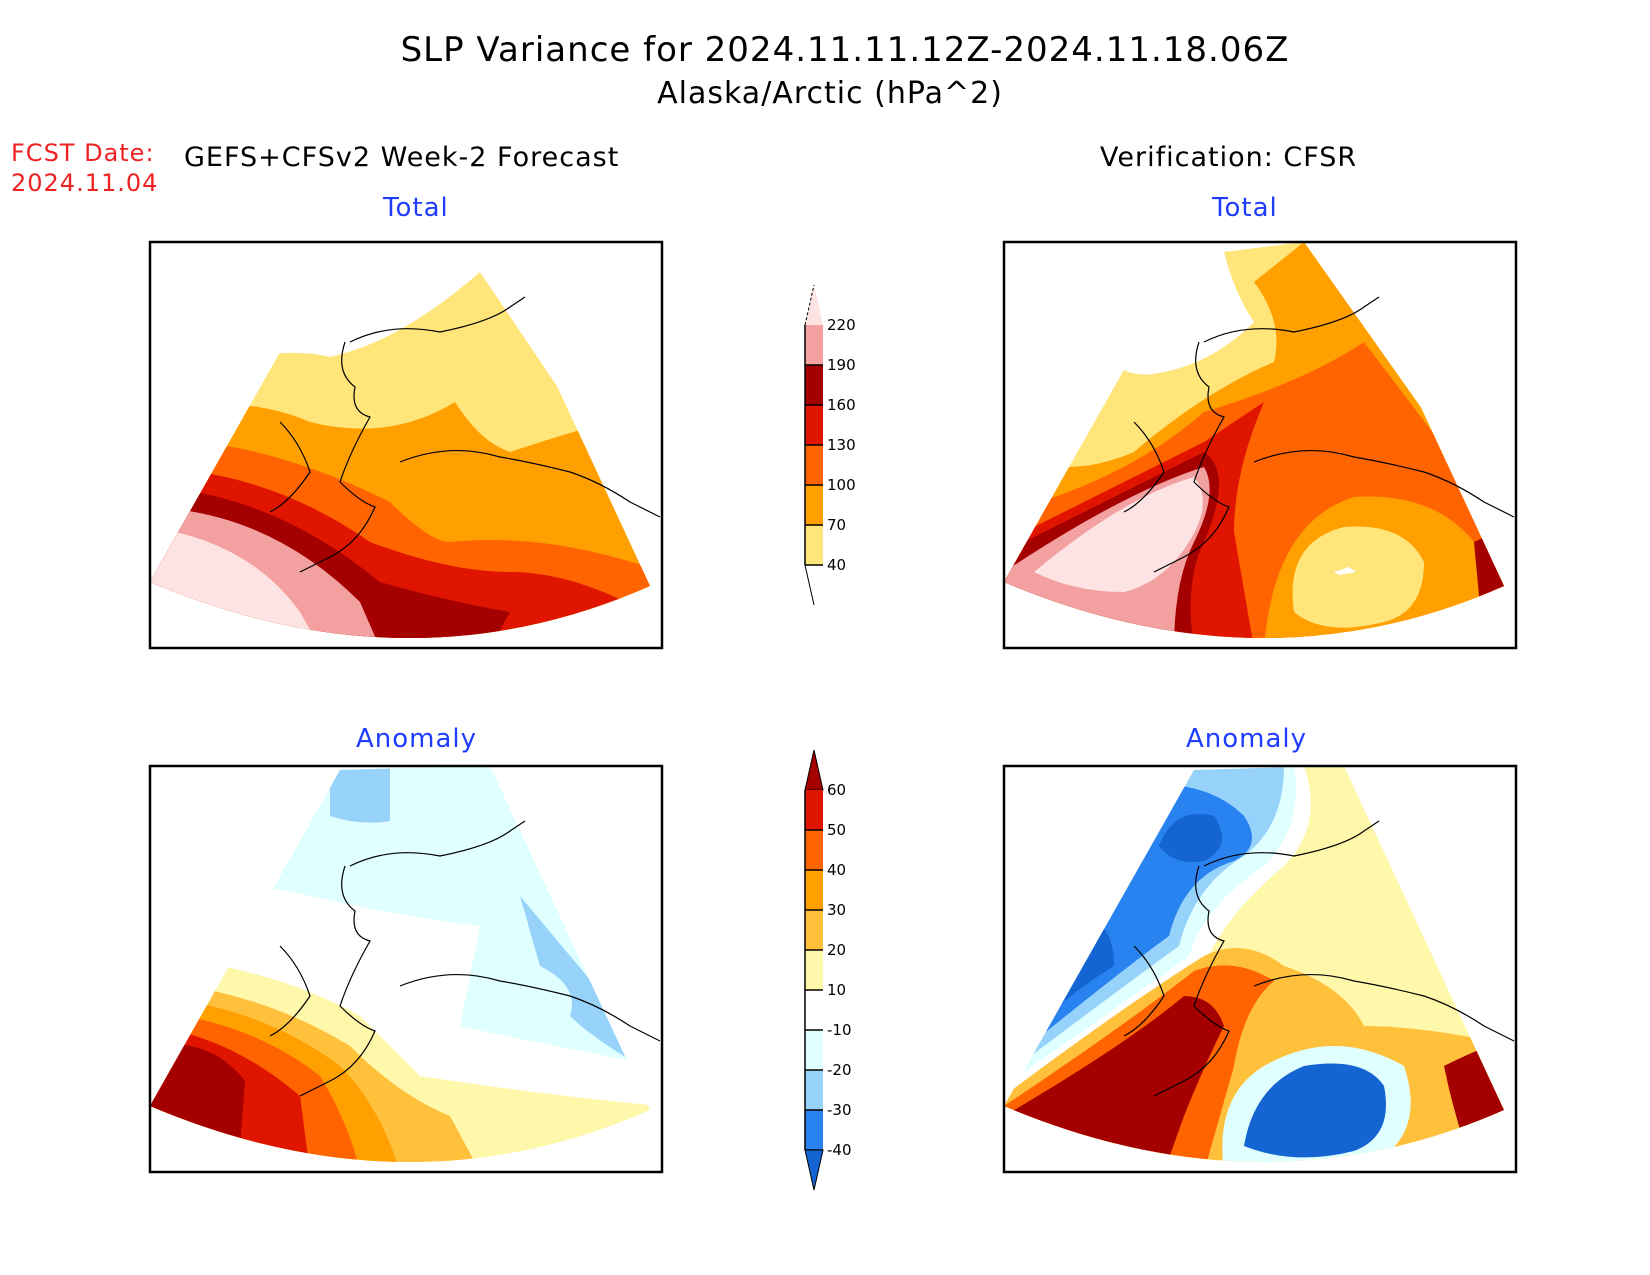 The height and width of the screenshot is (1275, 1650). Describe the element at coordinates (836, 950) in the screenshot. I see `colorbar-label: 20` at that location.